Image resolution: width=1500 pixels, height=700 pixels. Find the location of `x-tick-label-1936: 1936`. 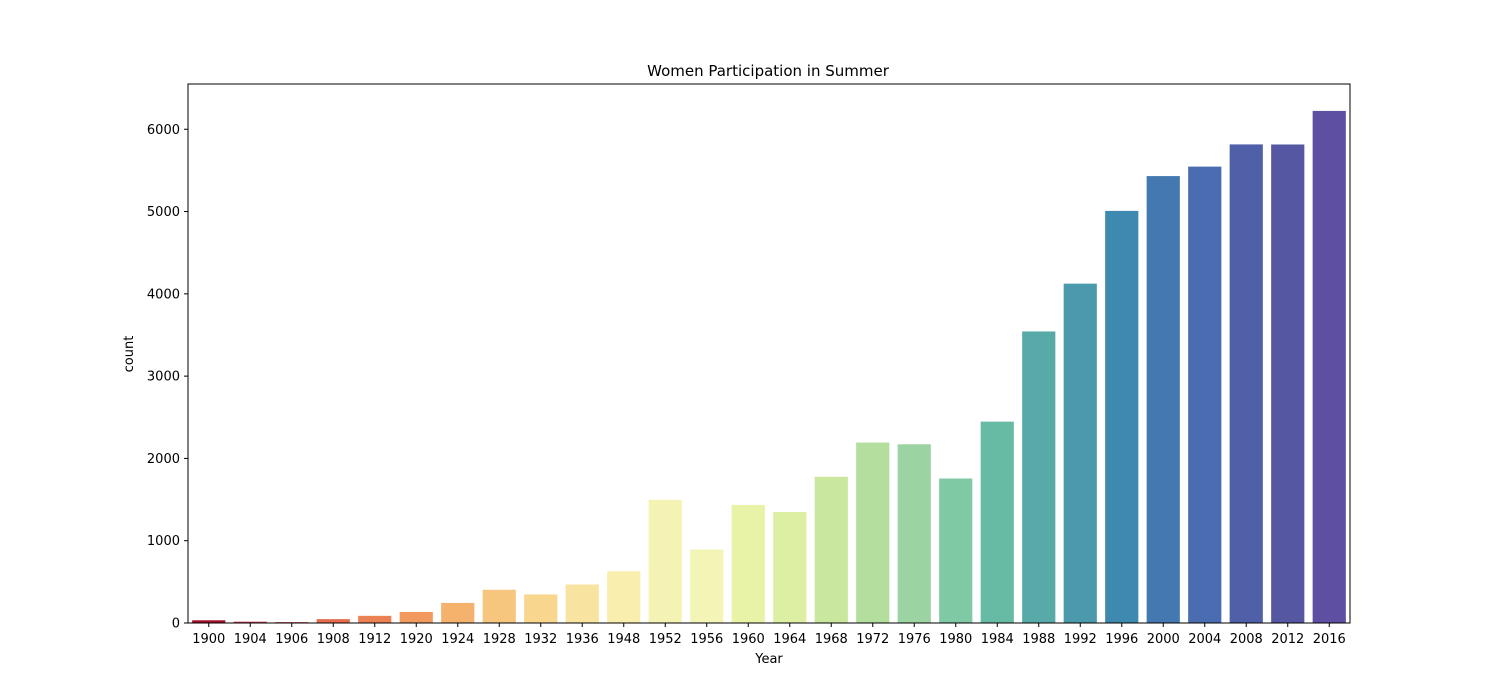

x-tick-label-1936: 1936 is located at coordinates (582, 639).